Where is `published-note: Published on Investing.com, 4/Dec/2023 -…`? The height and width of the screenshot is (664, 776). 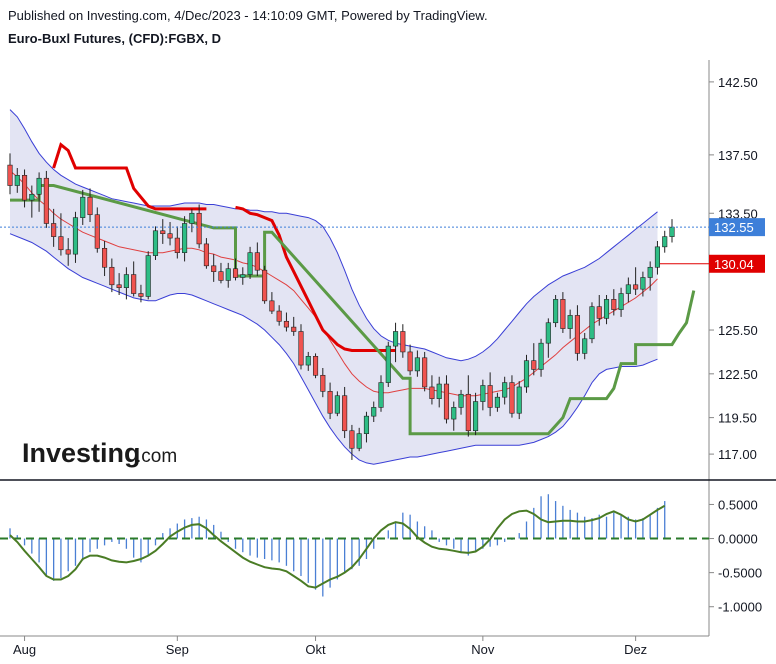 published-note: Published on Investing.com, 4/Dec/2023 -… is located at coordinates (248, 15).